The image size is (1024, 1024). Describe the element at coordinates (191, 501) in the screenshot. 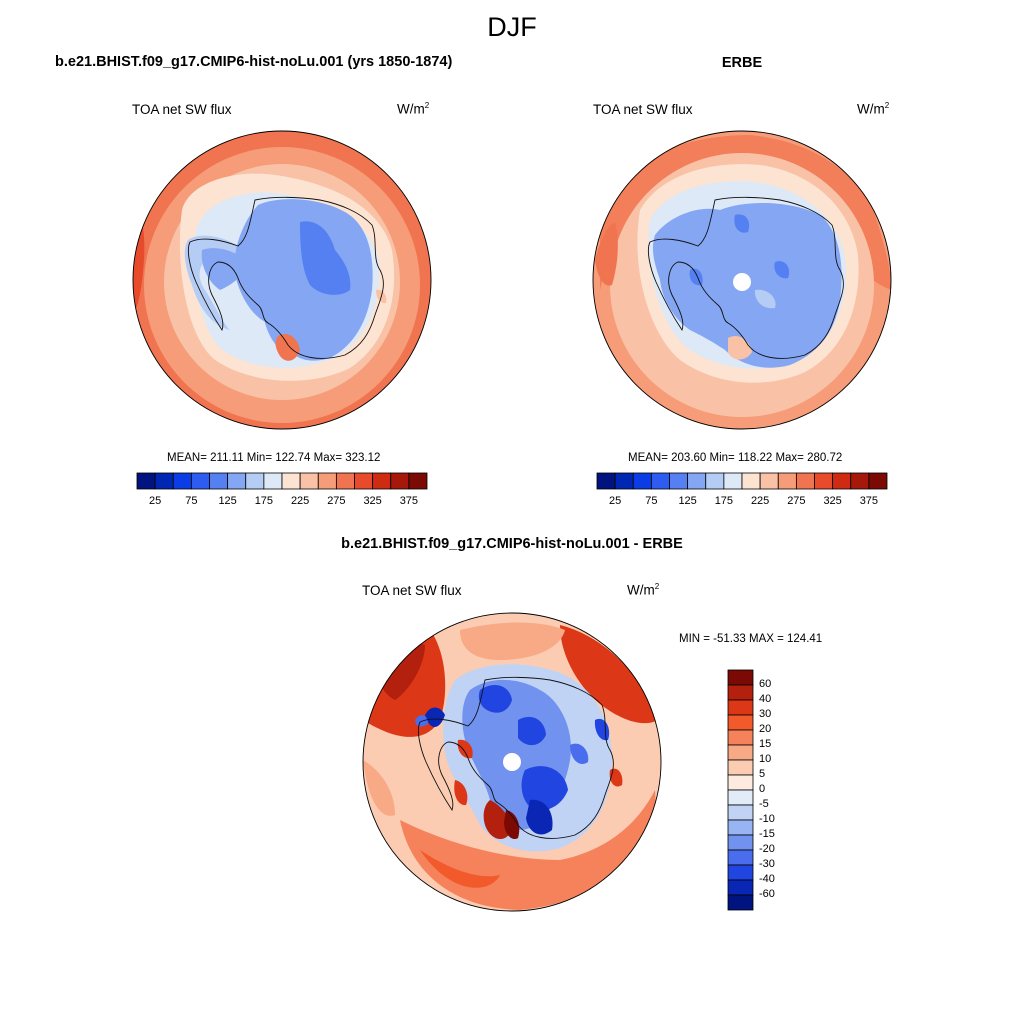

I see `panel-model-colorbar-tick-label: 75` at that location.